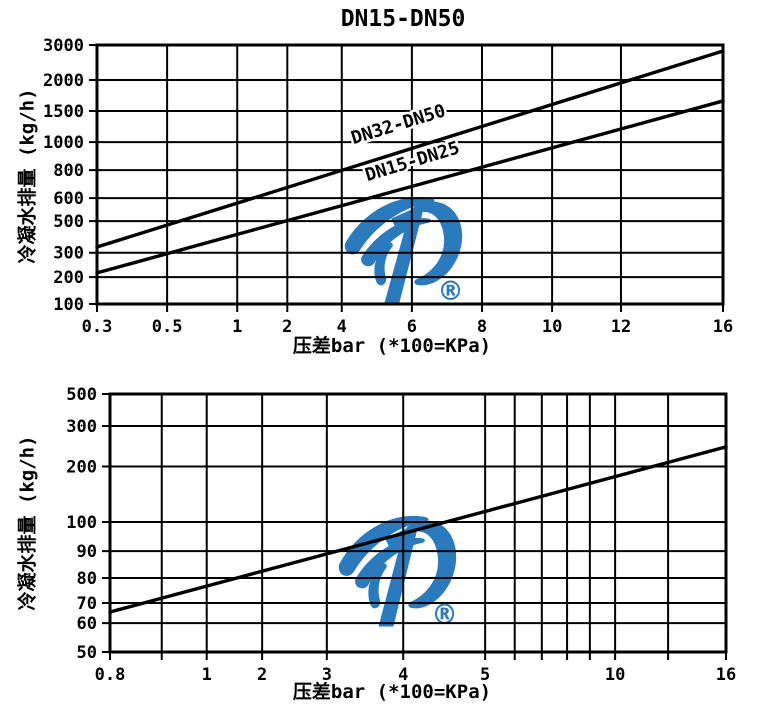  Describe the element at coordinates (27, 176) in the screenshot. I see `top-y-axis-title: 冷凝水排量 (kg/h)` at that location.